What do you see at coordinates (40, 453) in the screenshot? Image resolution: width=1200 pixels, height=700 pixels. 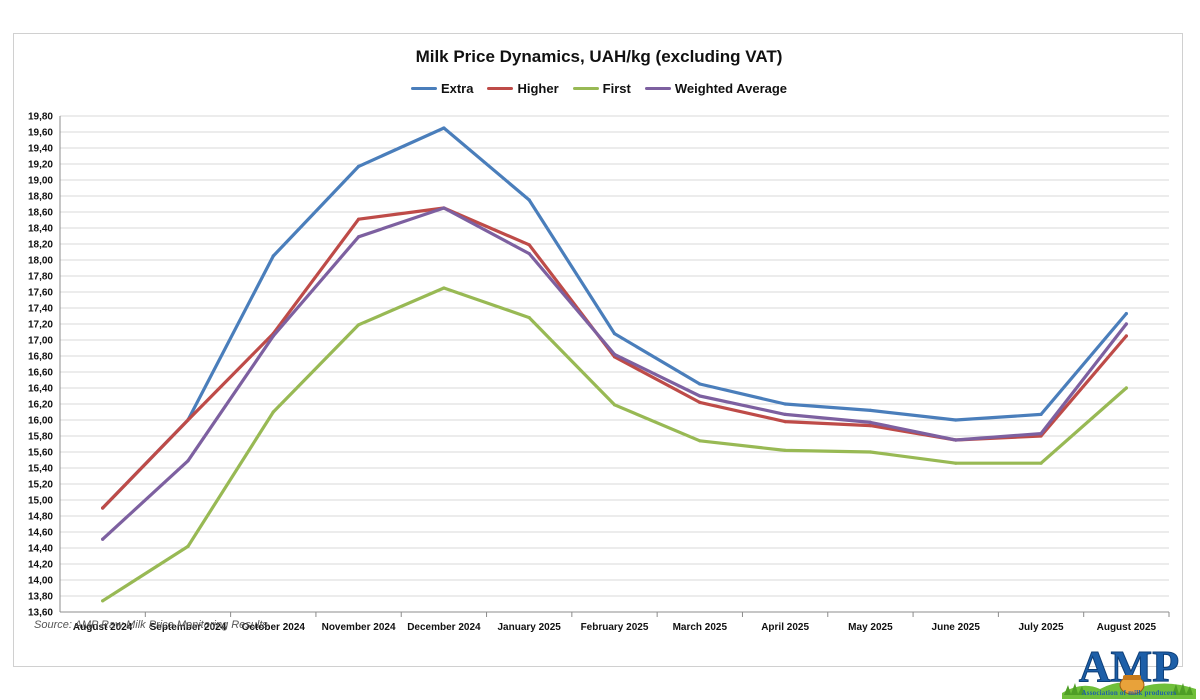 I see `y-tick-label: 15,60` at bounding box center [40, 453].